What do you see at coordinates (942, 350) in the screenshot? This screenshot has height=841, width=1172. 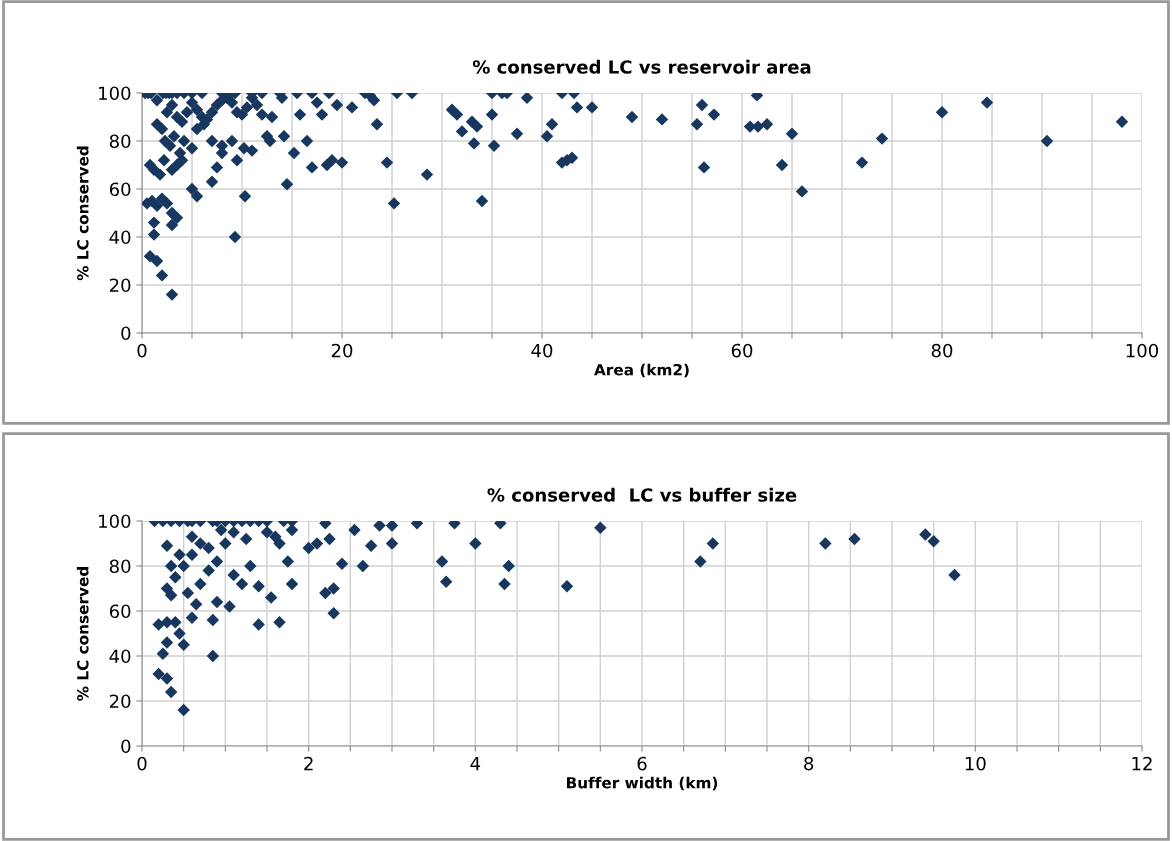 I see `x-tick-label: 80` at bounding box center [942, 350].